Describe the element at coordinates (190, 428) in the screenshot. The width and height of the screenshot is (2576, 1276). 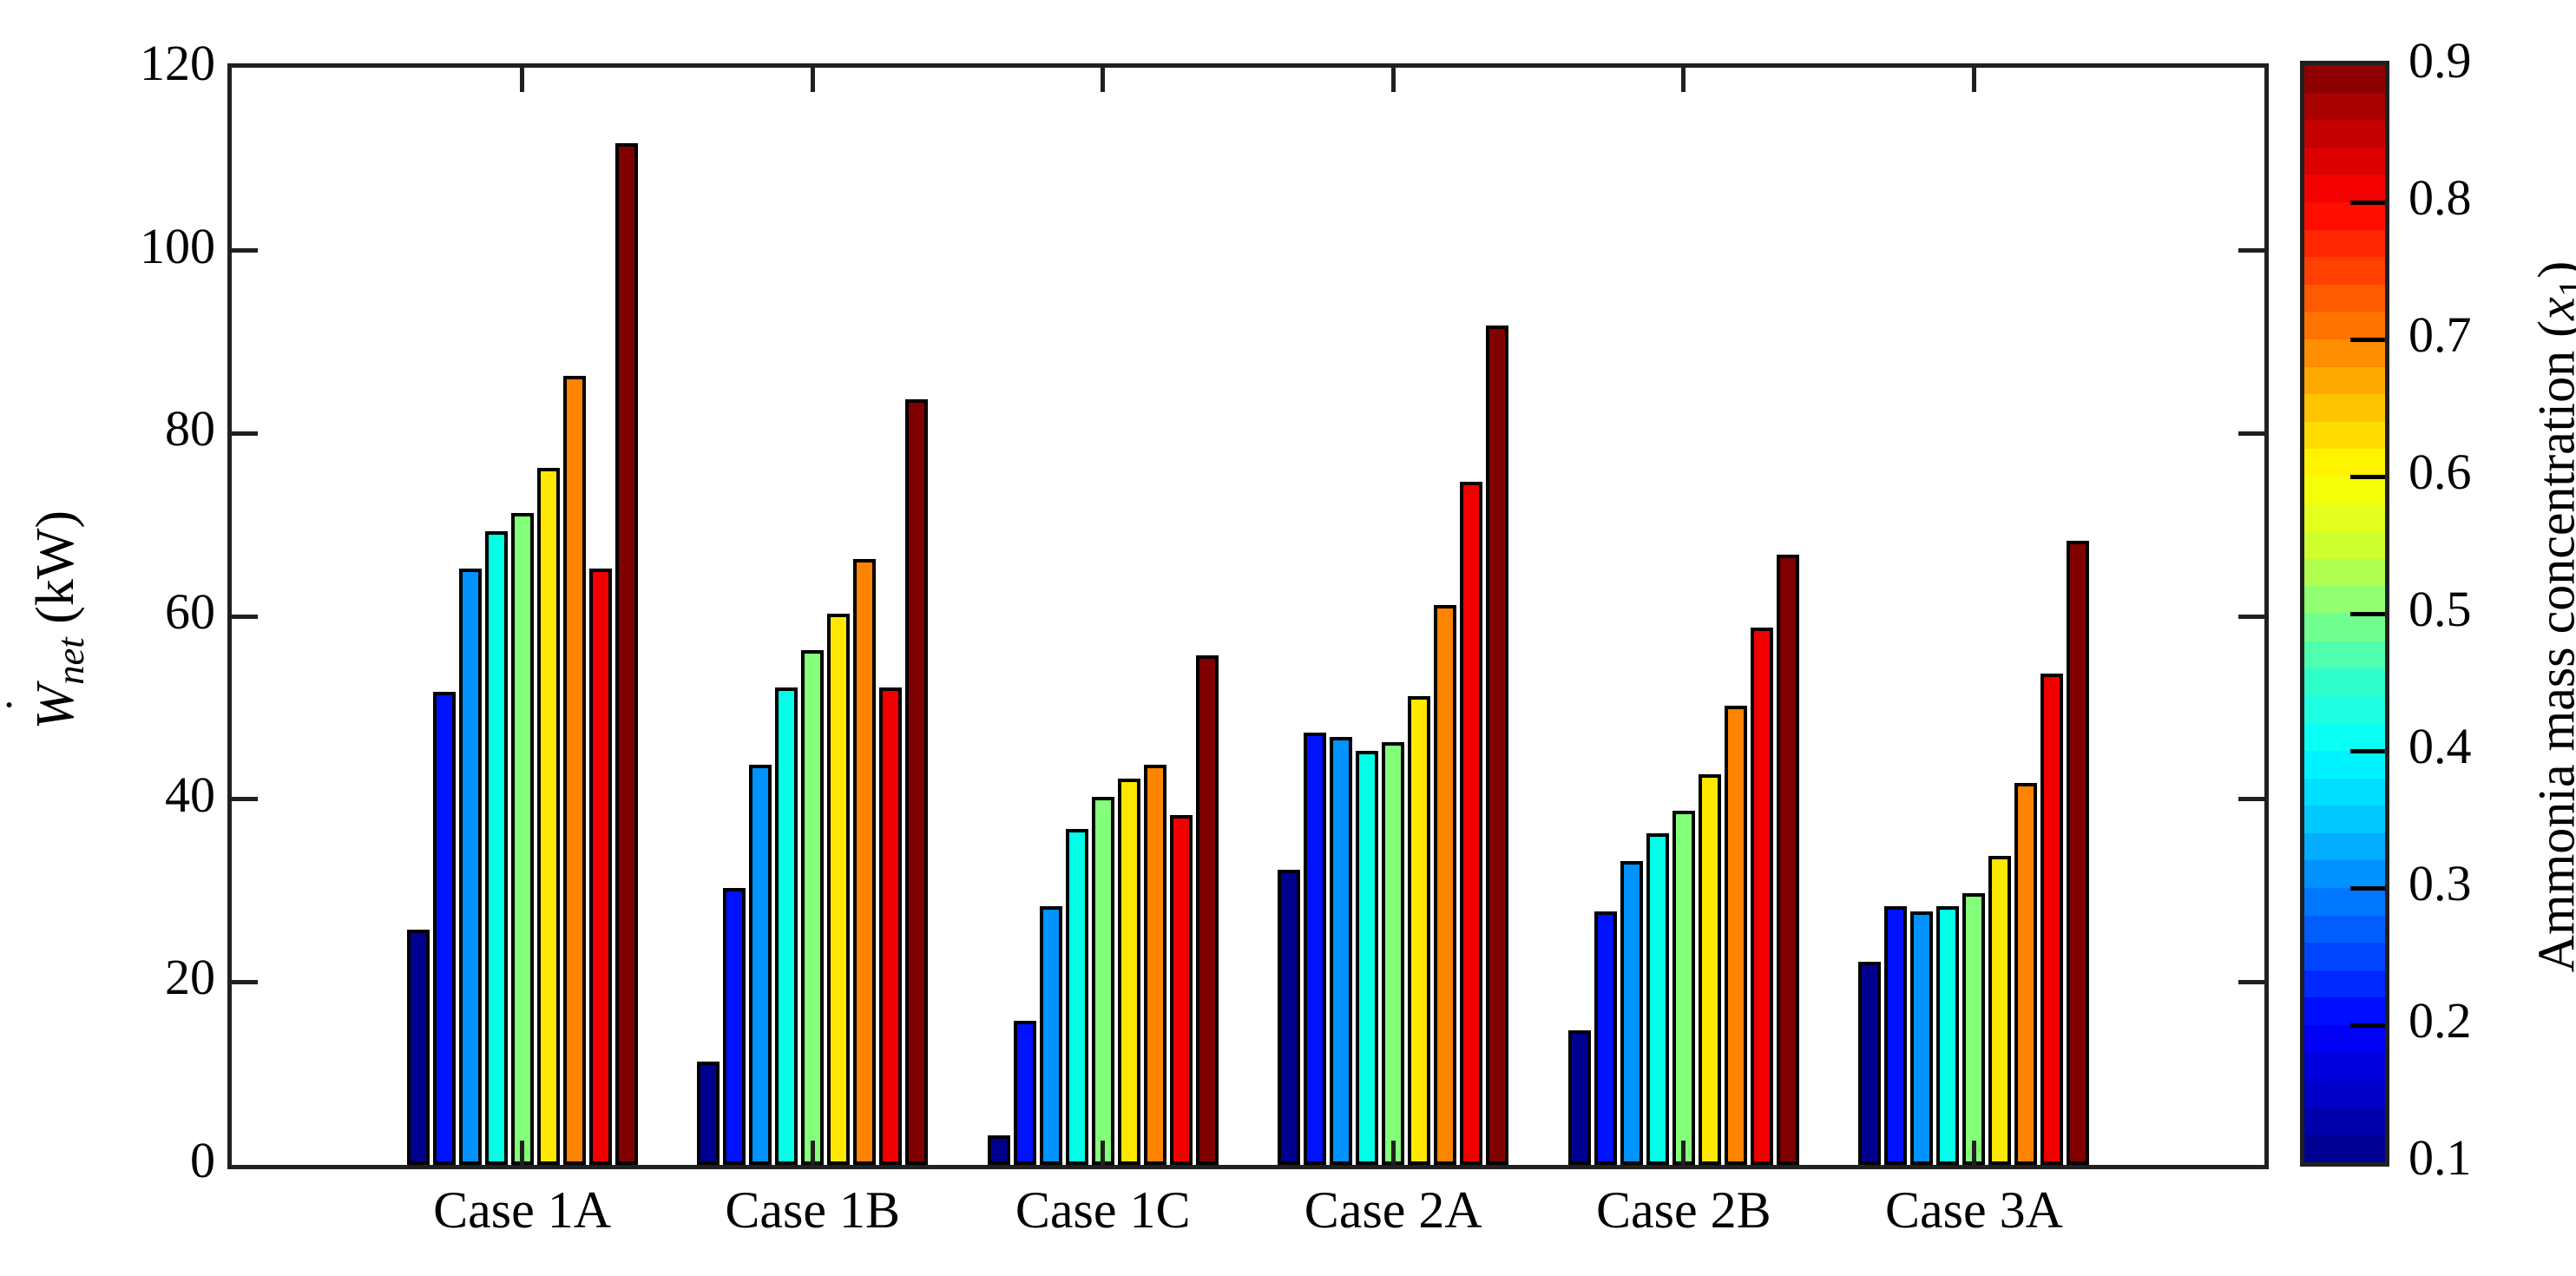
I see `y-tick-label: 80` at that location.